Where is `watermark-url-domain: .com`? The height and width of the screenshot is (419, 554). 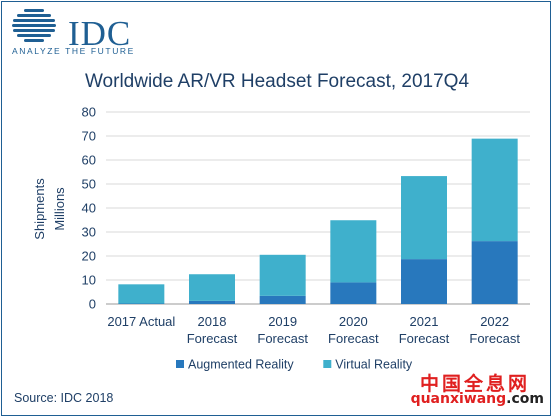 watermark-url-domain: .com is located at coordinates (525, 399).